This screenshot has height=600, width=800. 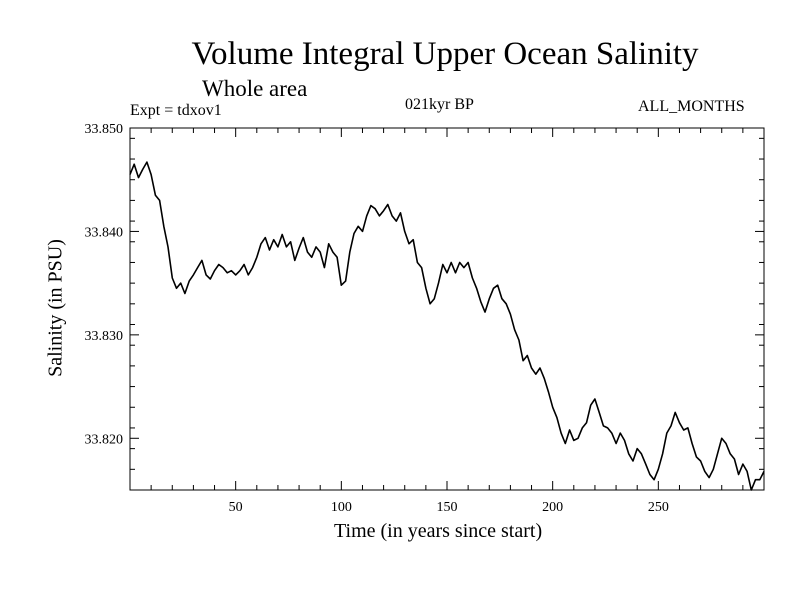 What do you see at coordinates (176, 110) in the screenshot?
I see `experiment-label: Expt = tdxov1` at bounding box center [176, 110].